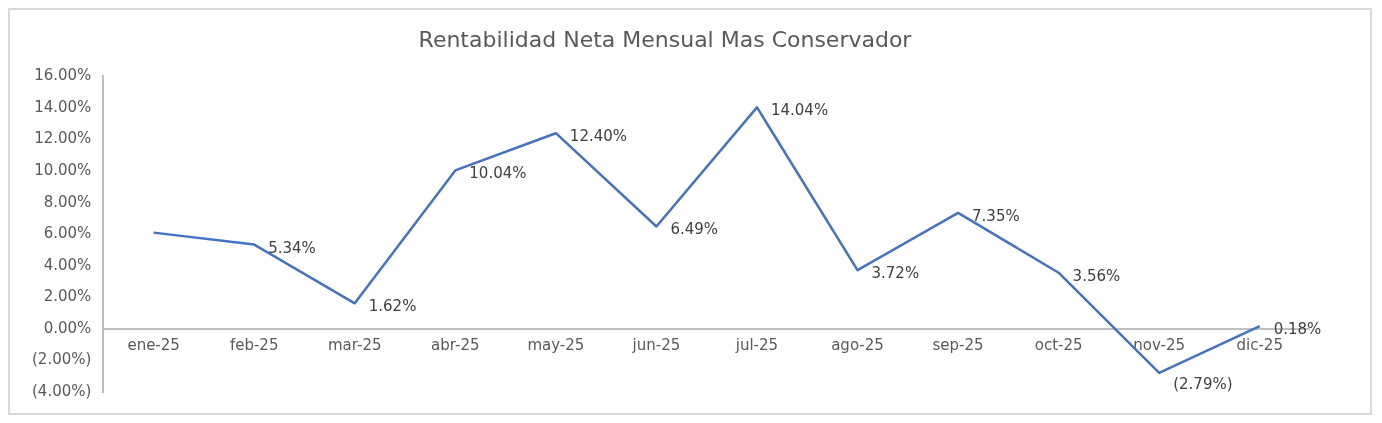 Image resolution: width=1382 pixels, height=423 pixels. Describe the element at coordinates (958, 344) in the screenshot. I see `x-tick-label: sep-25` at that location.